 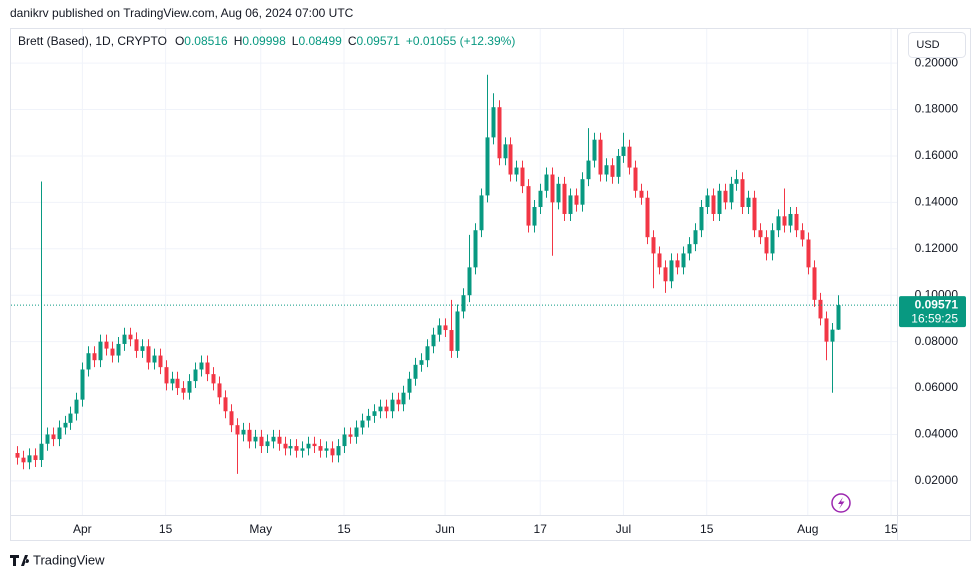 What do you see at coordinates (937, 62) in the screenshot?
I see `y-tick-label: 0.20000` at bounding box center [937, 62].